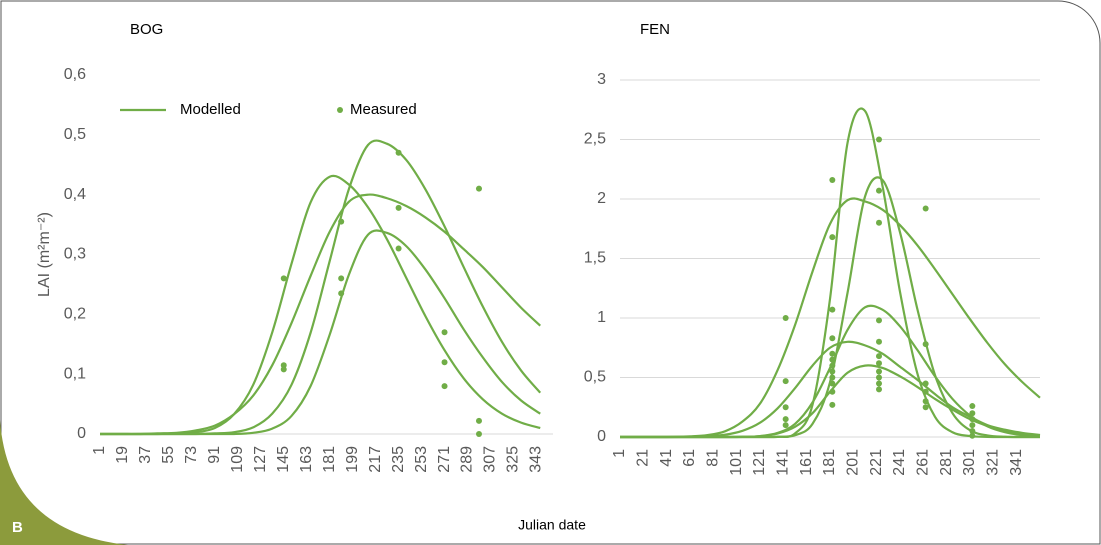  Describe the element at coordinates (44, 254) in the screenshot. I see `y-axis-label: LAI (m²m⁻²)` at that location.